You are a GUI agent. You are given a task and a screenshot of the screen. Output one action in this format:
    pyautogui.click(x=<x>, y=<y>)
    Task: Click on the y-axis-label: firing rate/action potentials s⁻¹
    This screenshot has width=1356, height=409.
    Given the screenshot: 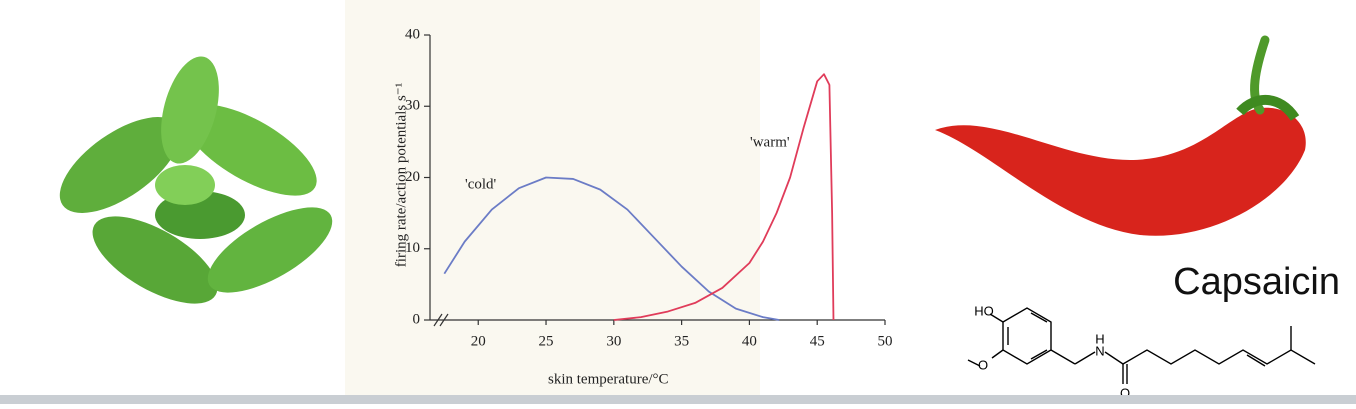 What is the action you would take?
    pyautogui.click(x=401, y=175)
    